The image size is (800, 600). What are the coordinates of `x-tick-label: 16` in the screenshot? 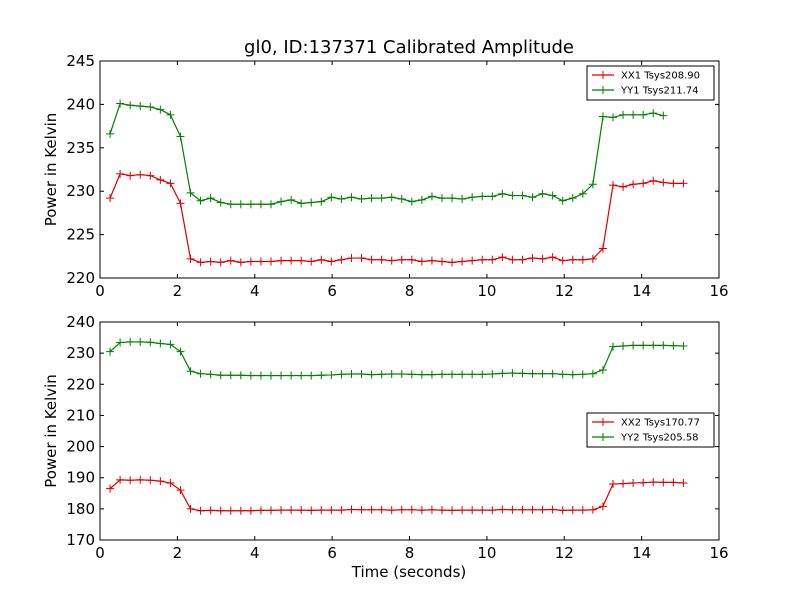 It's located at (718, 291).